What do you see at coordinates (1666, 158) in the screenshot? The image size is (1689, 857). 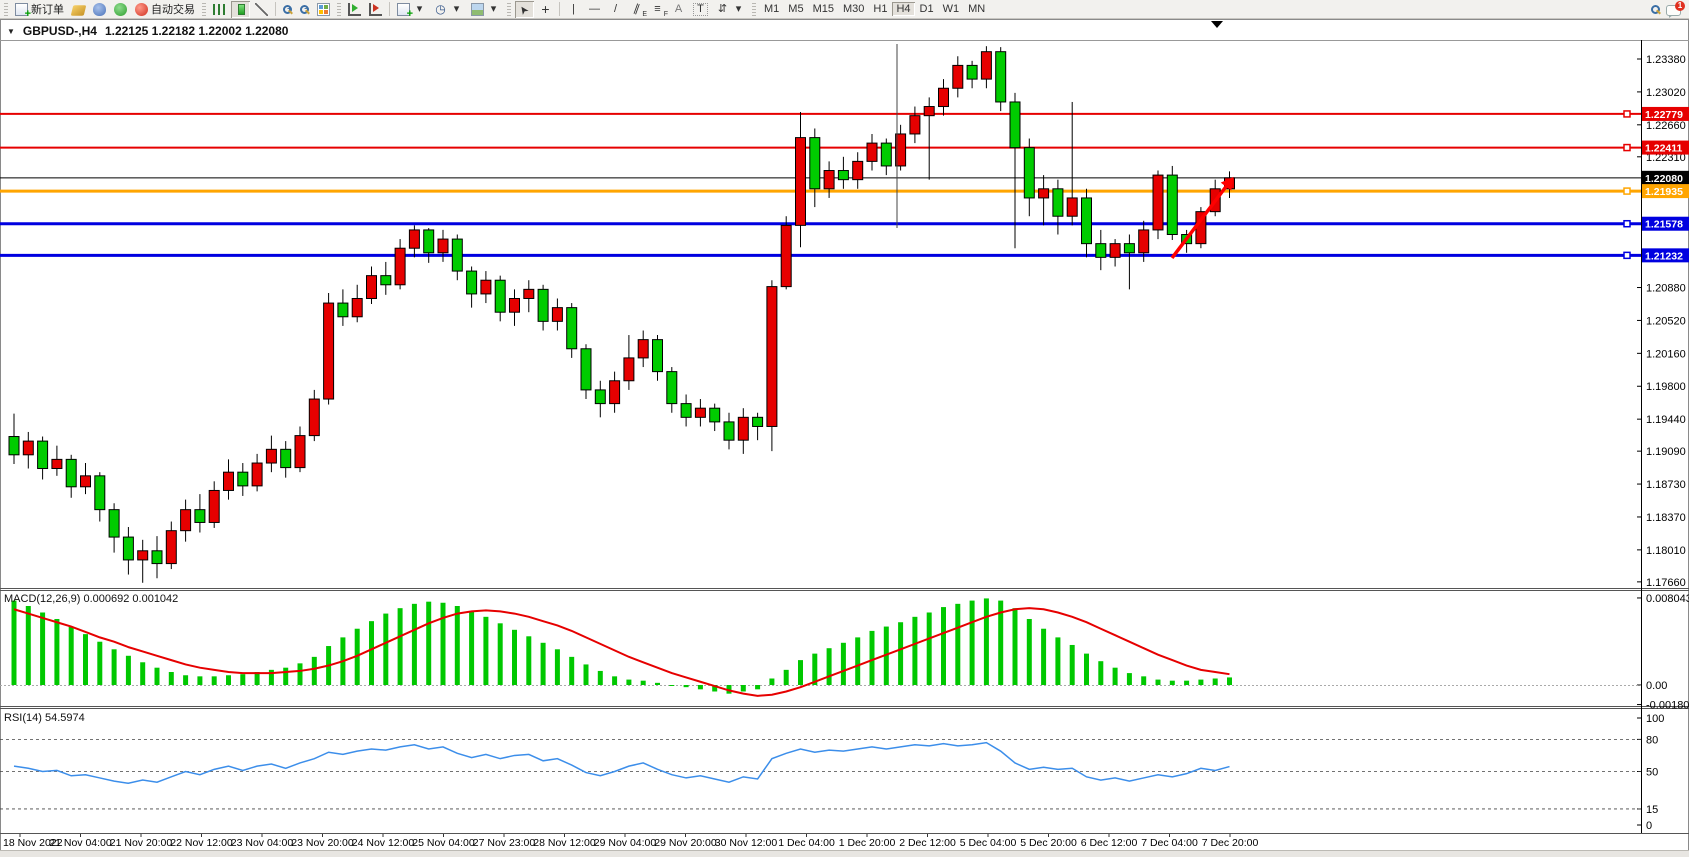 I see `price-tick-label: 1.22310` at bounding box center [1666, 158].